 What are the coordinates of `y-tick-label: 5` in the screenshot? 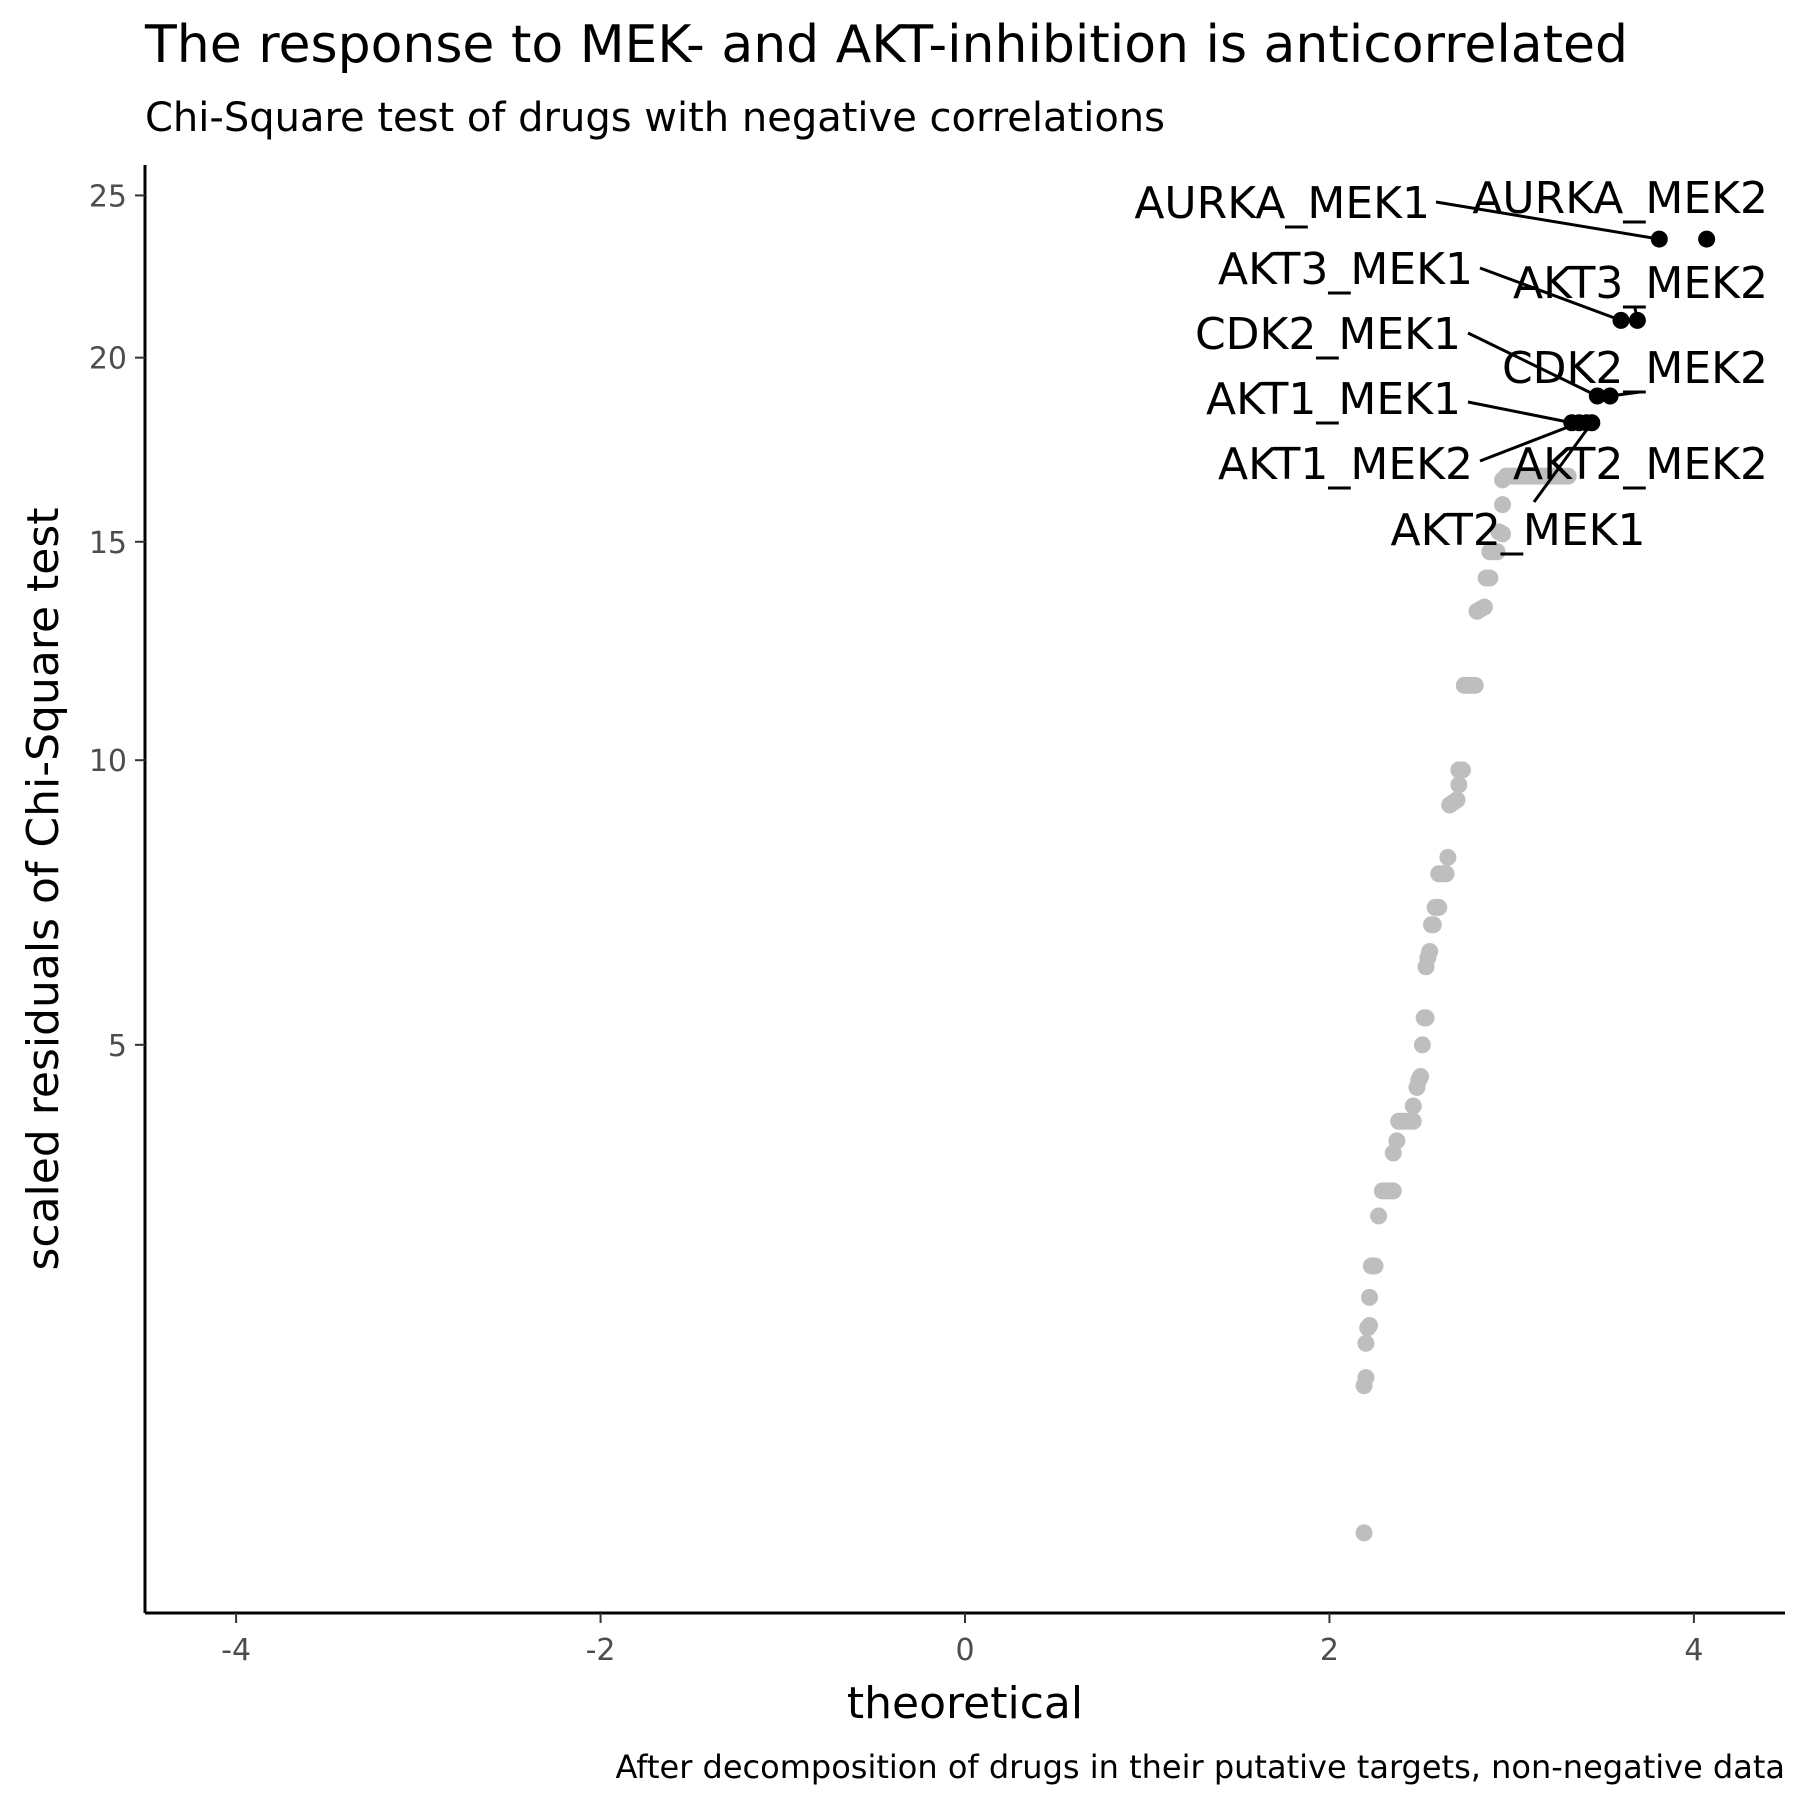 It's located at (117, 1046).